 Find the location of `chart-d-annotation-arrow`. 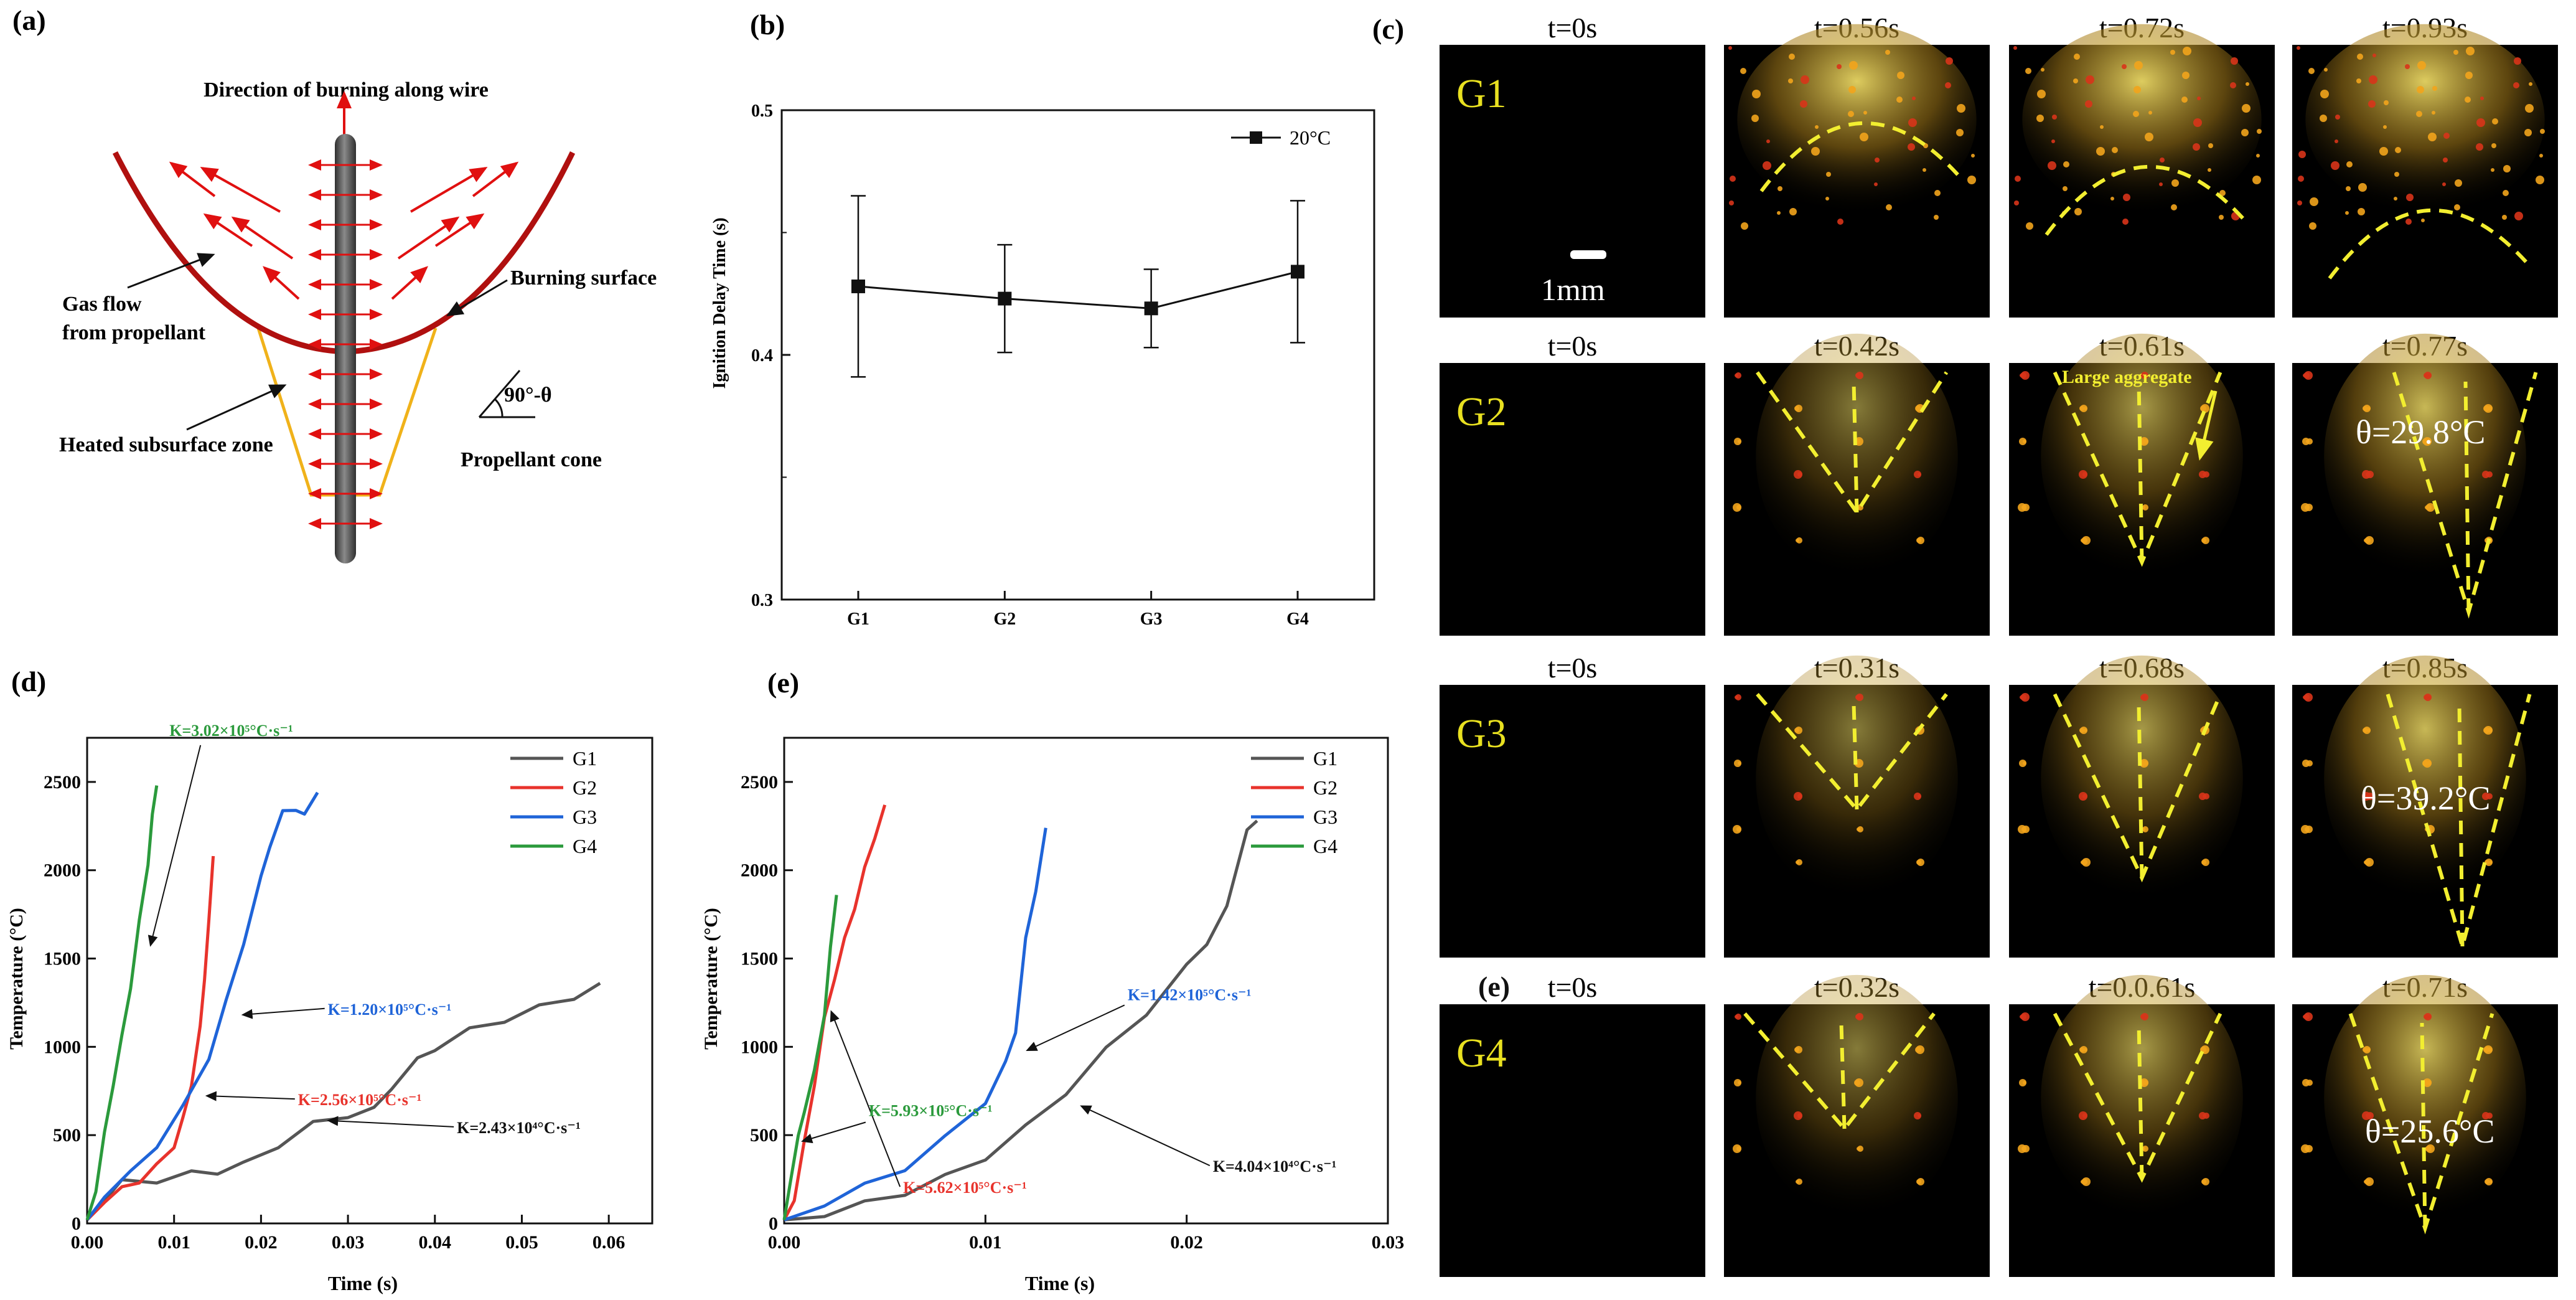

chart-d-annotation-arrow is located at coordinates (390, 1122).